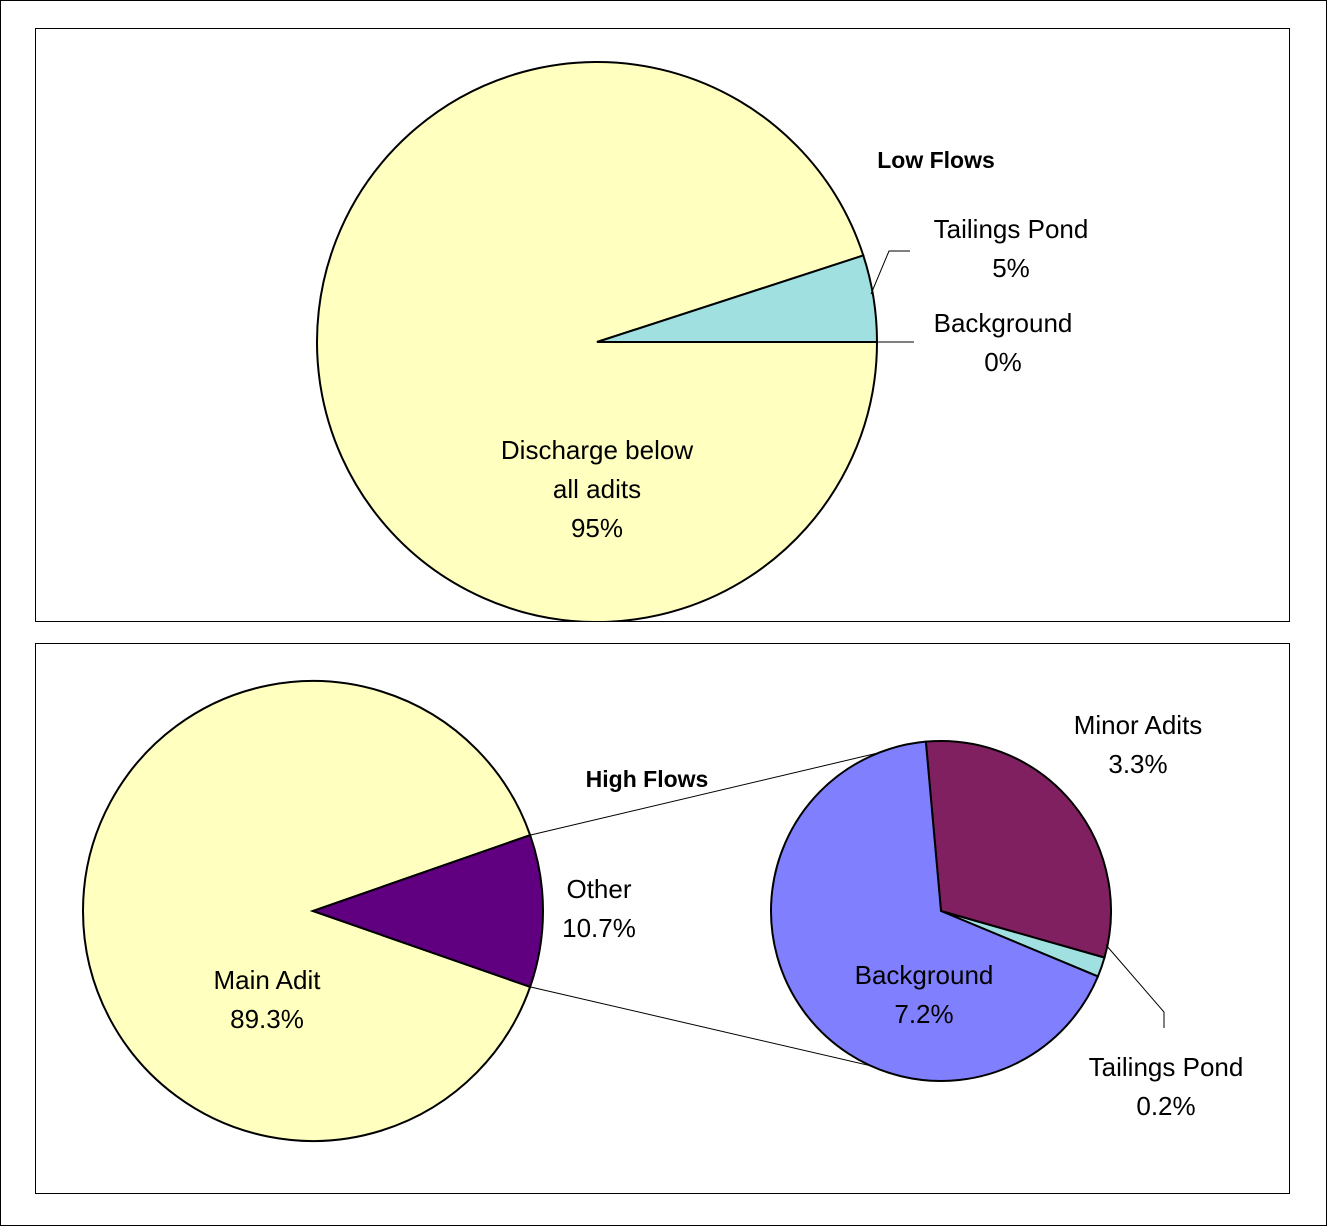 Image resolution: width=1327 pixels, height=1226 pixels. Describe the element at coordinates (1166, 1086) in the screenshot. I see `label-tailings-pond: Tailings Pond 0.2%` at that location.